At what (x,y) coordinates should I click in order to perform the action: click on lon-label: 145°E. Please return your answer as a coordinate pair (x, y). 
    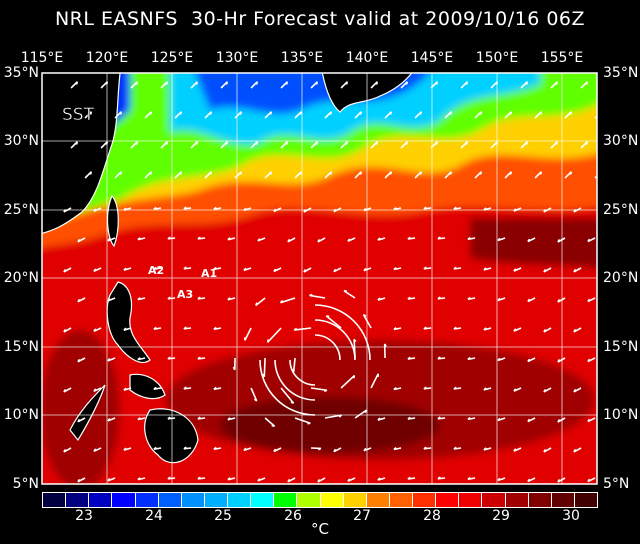
    Looking at the image, I should click on (432, 58).